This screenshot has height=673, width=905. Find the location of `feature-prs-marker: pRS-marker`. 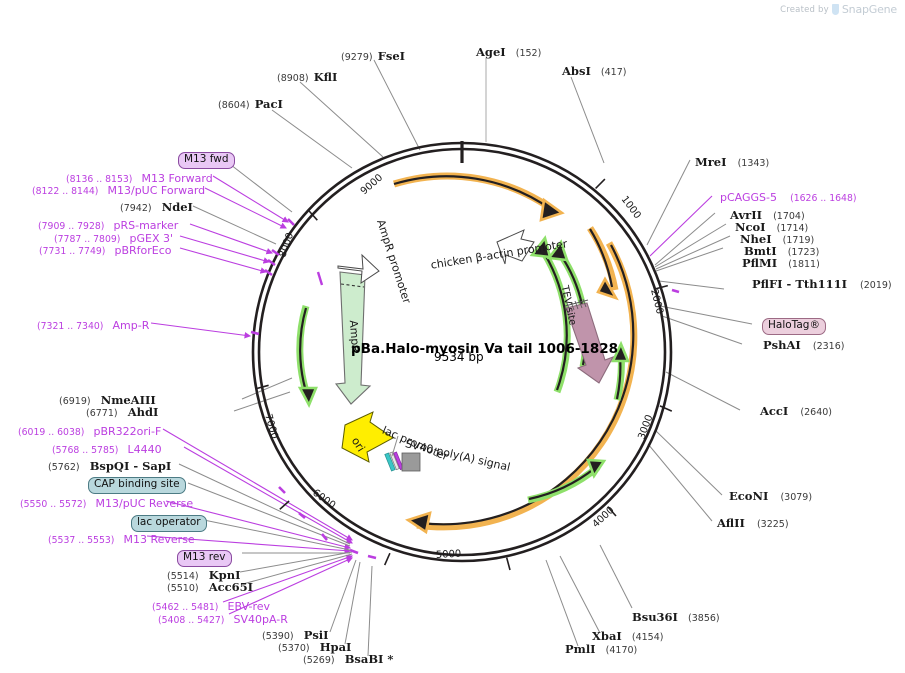

feature-prs-marker: pRS-marker is located at coordinates (146, 225).